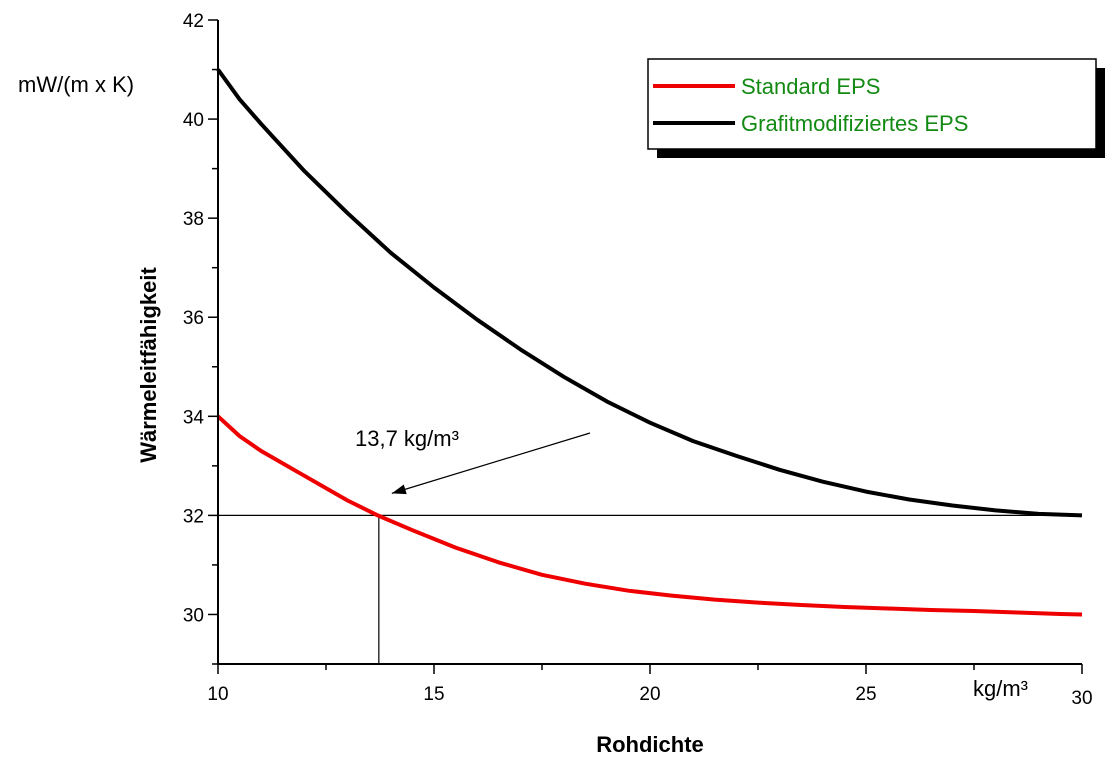 This screenshot has width=1106, height=758. What do you see at coordinates (193, 219) in the screenshot?
I see `y-tick-label: 38` at bounding box center [193, 219].